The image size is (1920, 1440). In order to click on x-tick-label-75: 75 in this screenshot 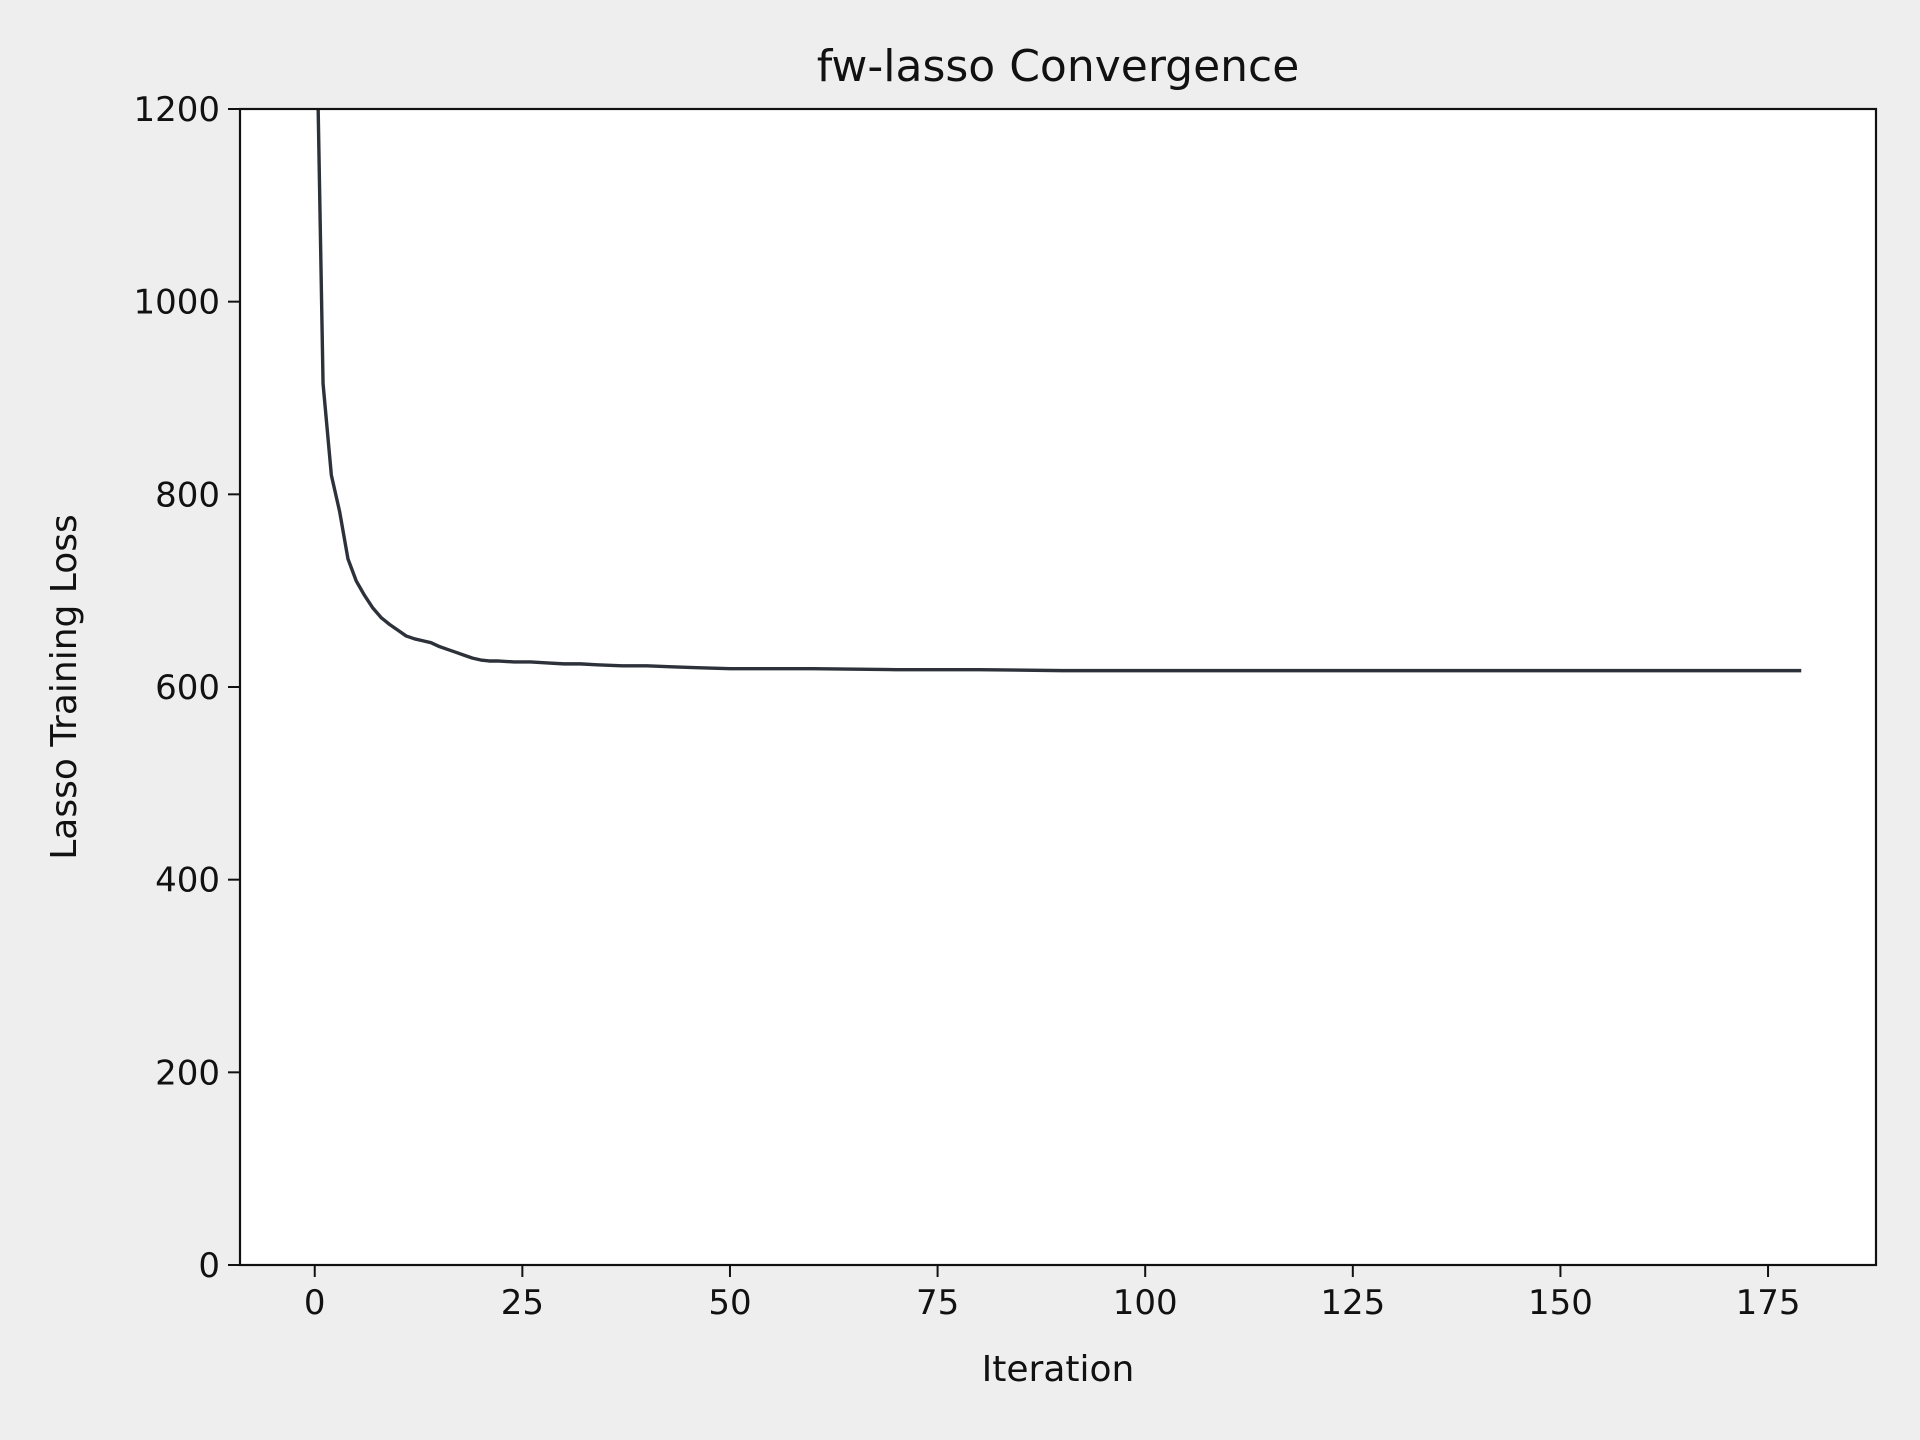, I will do `click(937, 1303)`.